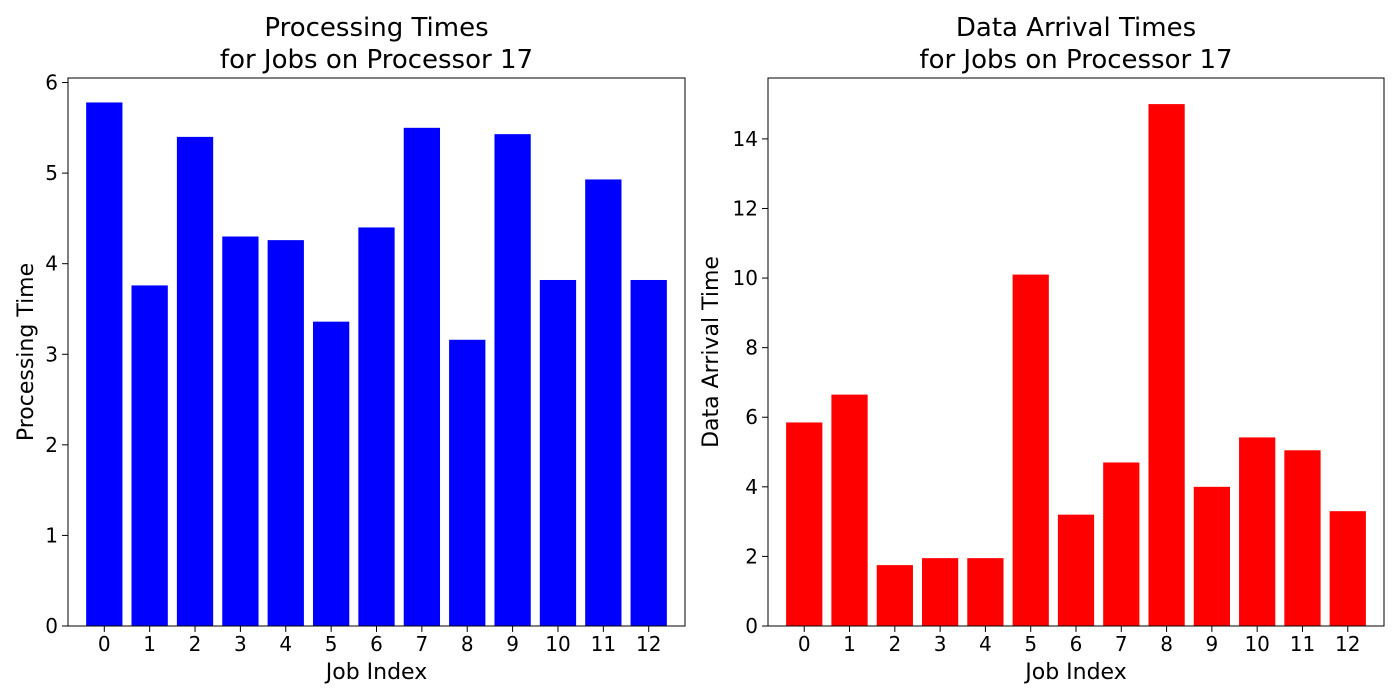 Image resolution: width=1400 pixels, height=700 pixels. What do you see at coordinates (745, 208) in the screenshot?
I see `y-tick-label: 12` at bounding box center [745, 208].